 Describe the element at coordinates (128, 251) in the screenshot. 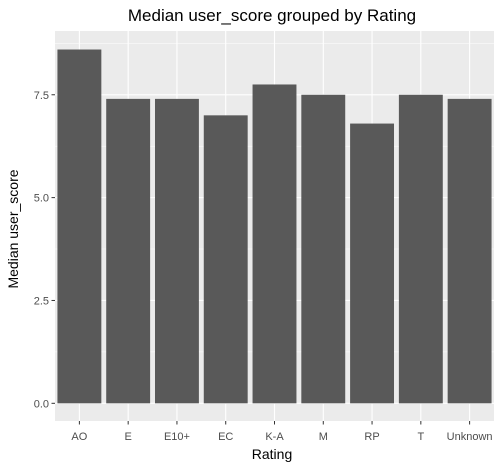

I see `bar-e` at that location.